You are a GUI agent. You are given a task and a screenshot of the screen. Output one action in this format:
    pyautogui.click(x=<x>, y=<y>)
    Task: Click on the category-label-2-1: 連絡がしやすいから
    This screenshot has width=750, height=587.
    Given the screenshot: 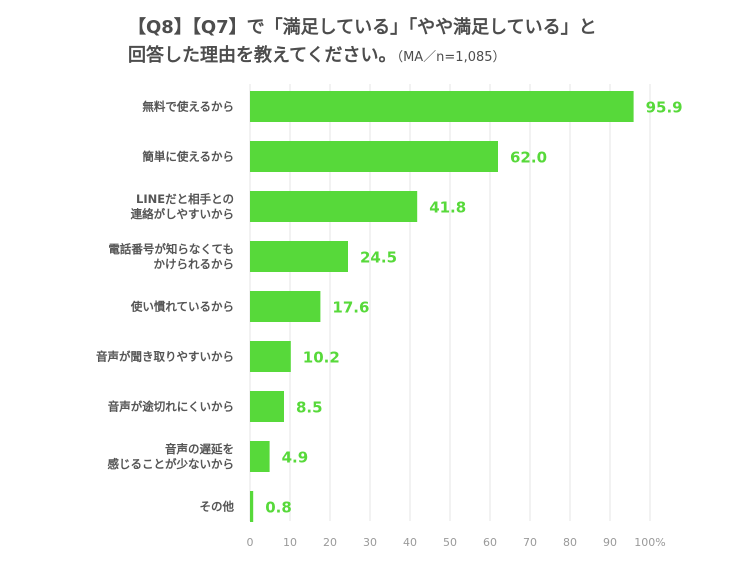 What is the action you would take?
    pyautogui.click(x=182, y=214)
    